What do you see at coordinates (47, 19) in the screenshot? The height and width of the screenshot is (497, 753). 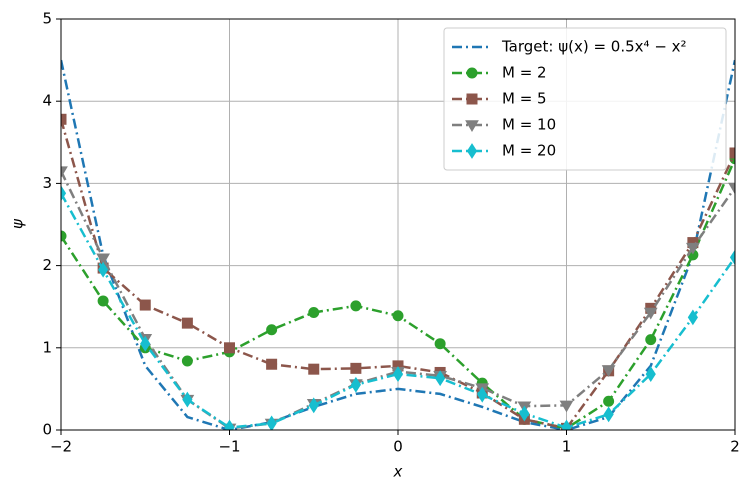 I see `y-tick-label: 5` at bounding box center [47, 19].